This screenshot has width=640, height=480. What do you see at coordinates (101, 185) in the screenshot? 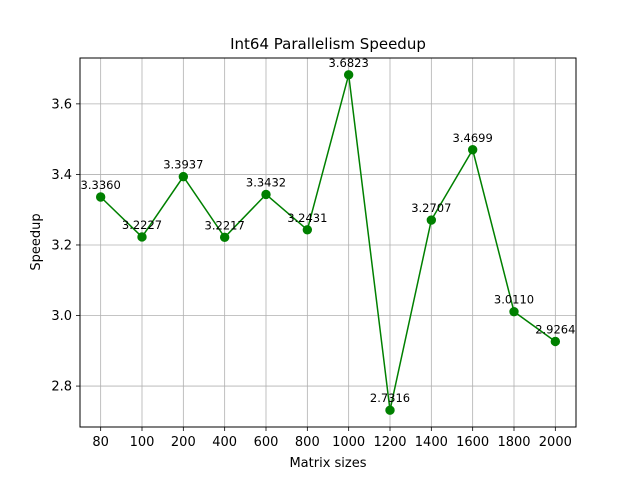
I see `data-label: 3.3360` at bounding box center [101, 185].